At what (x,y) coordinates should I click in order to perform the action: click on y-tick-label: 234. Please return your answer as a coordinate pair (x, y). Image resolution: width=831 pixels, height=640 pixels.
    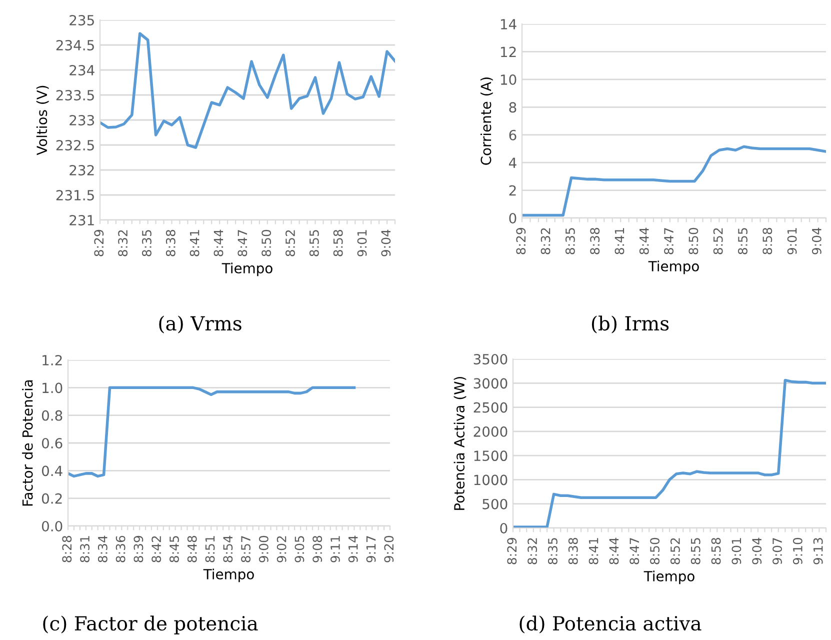
    Looking at the image, I should click on (82, 70).